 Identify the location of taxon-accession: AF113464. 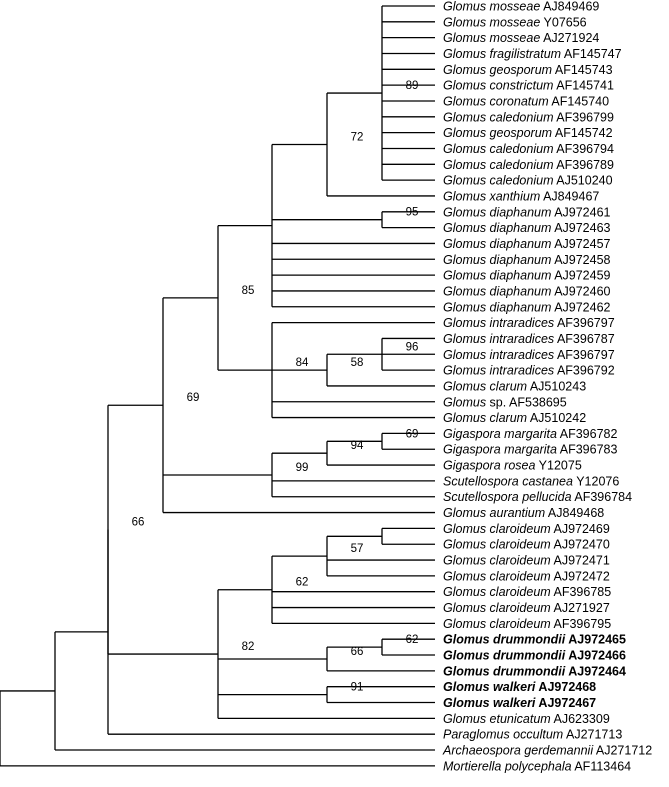
(602, 766).